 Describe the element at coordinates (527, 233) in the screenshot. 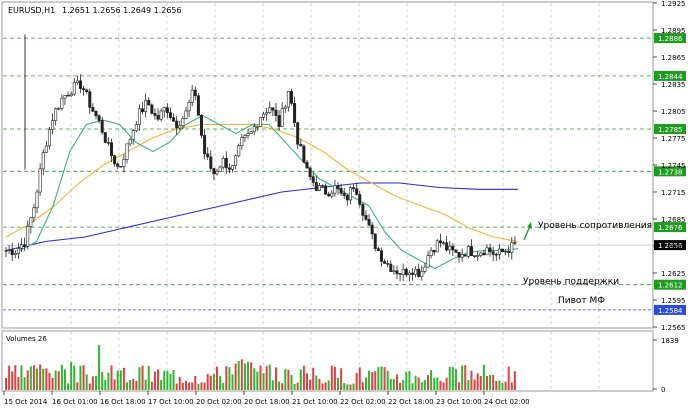

I see `resistance-arrow` at that location.